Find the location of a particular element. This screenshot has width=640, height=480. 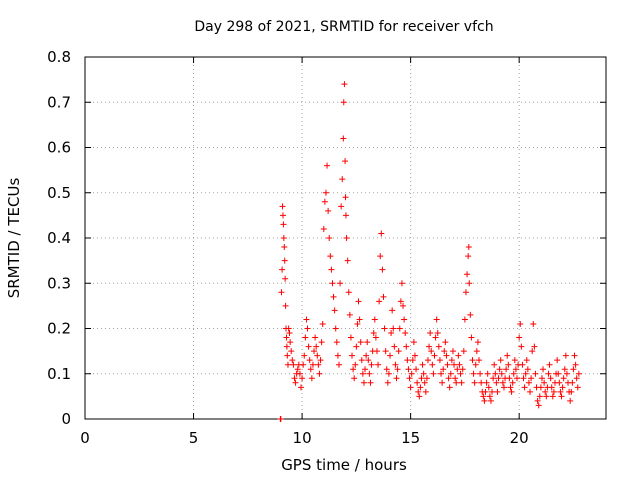

x-tick-label: 0 is located at coordinates (85, 438).